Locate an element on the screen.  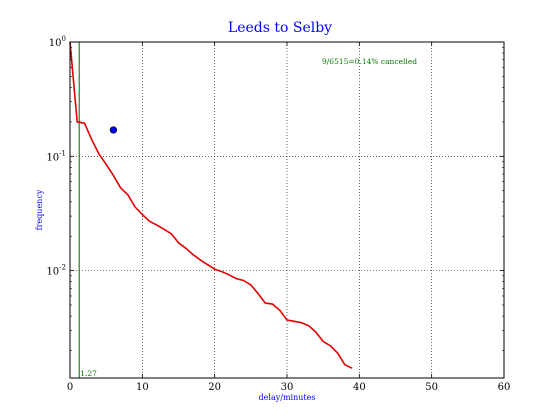
x-axis-label: delay/minutes is located at coordinates (287, 397).